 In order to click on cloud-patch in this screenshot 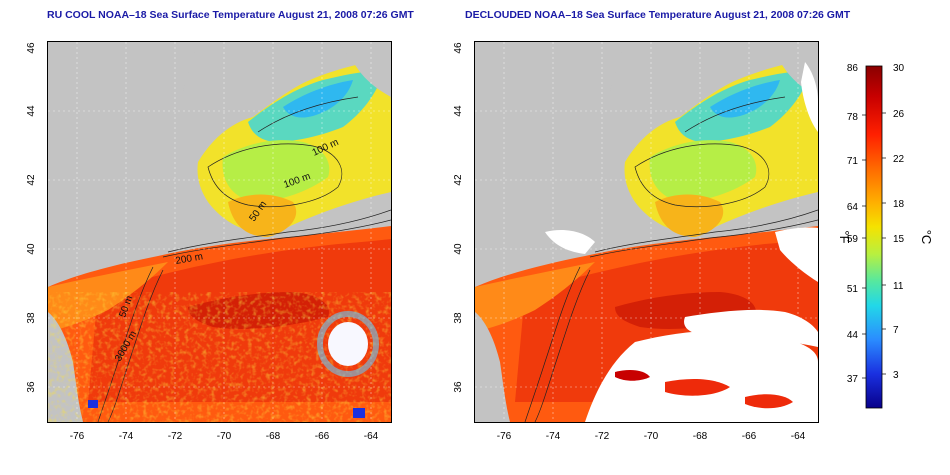, I will do `click(348, 344)`.